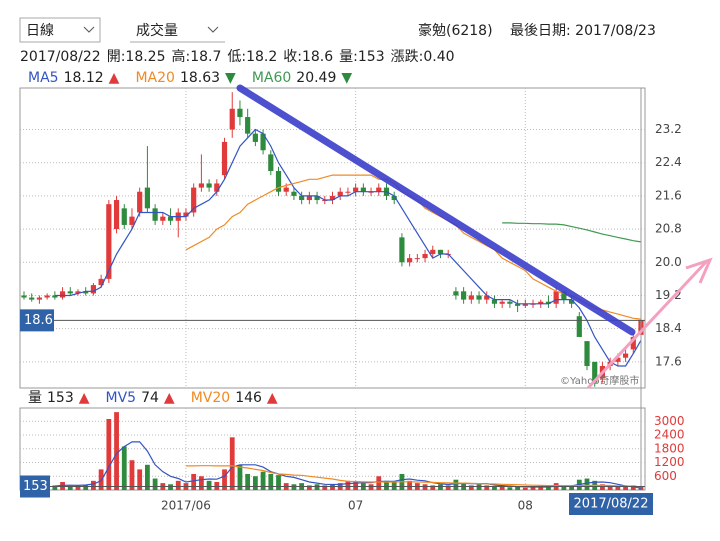  I want to click on x-tick-label: 2017/06, so click(186, 506).